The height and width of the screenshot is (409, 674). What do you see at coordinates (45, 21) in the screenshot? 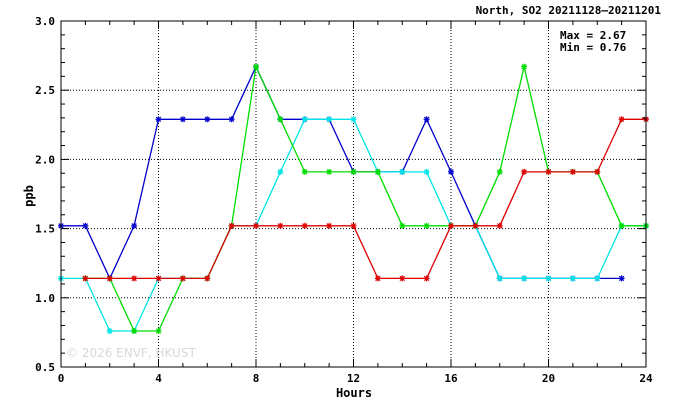
I see `y-tick-label: 3.0` at bounding box center [45, 21].